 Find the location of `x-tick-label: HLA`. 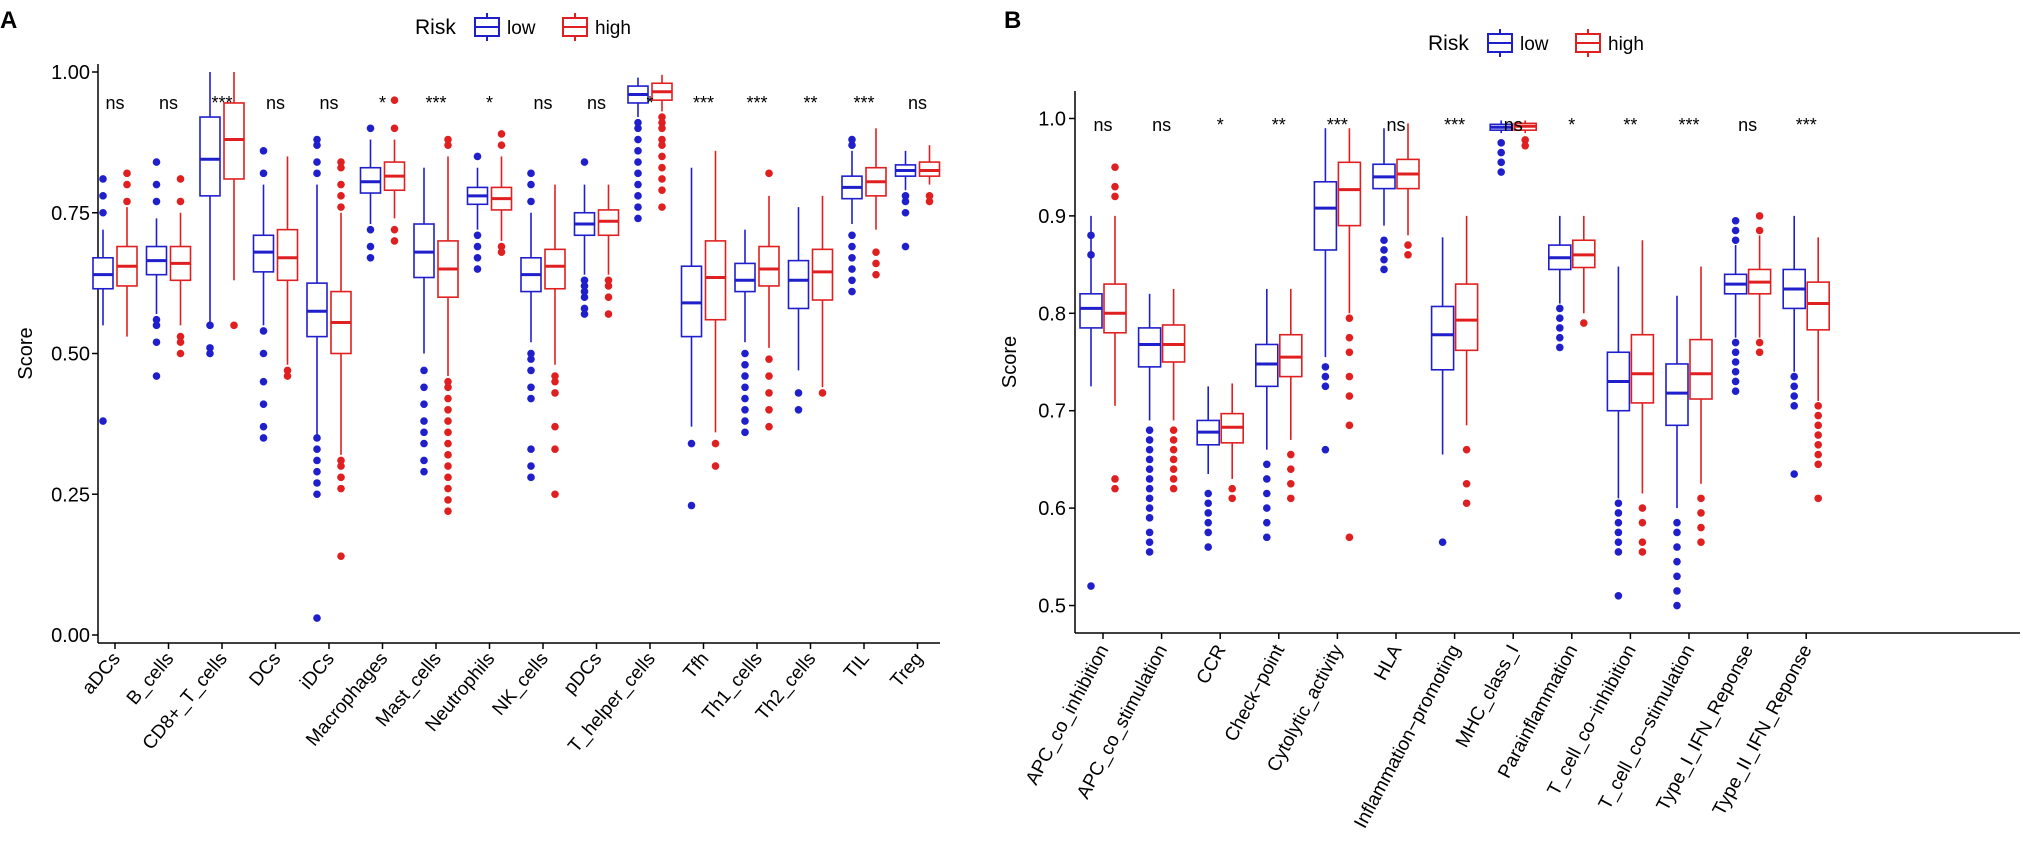

x-tick-label: HLA is located at coordinates (1389, 662).